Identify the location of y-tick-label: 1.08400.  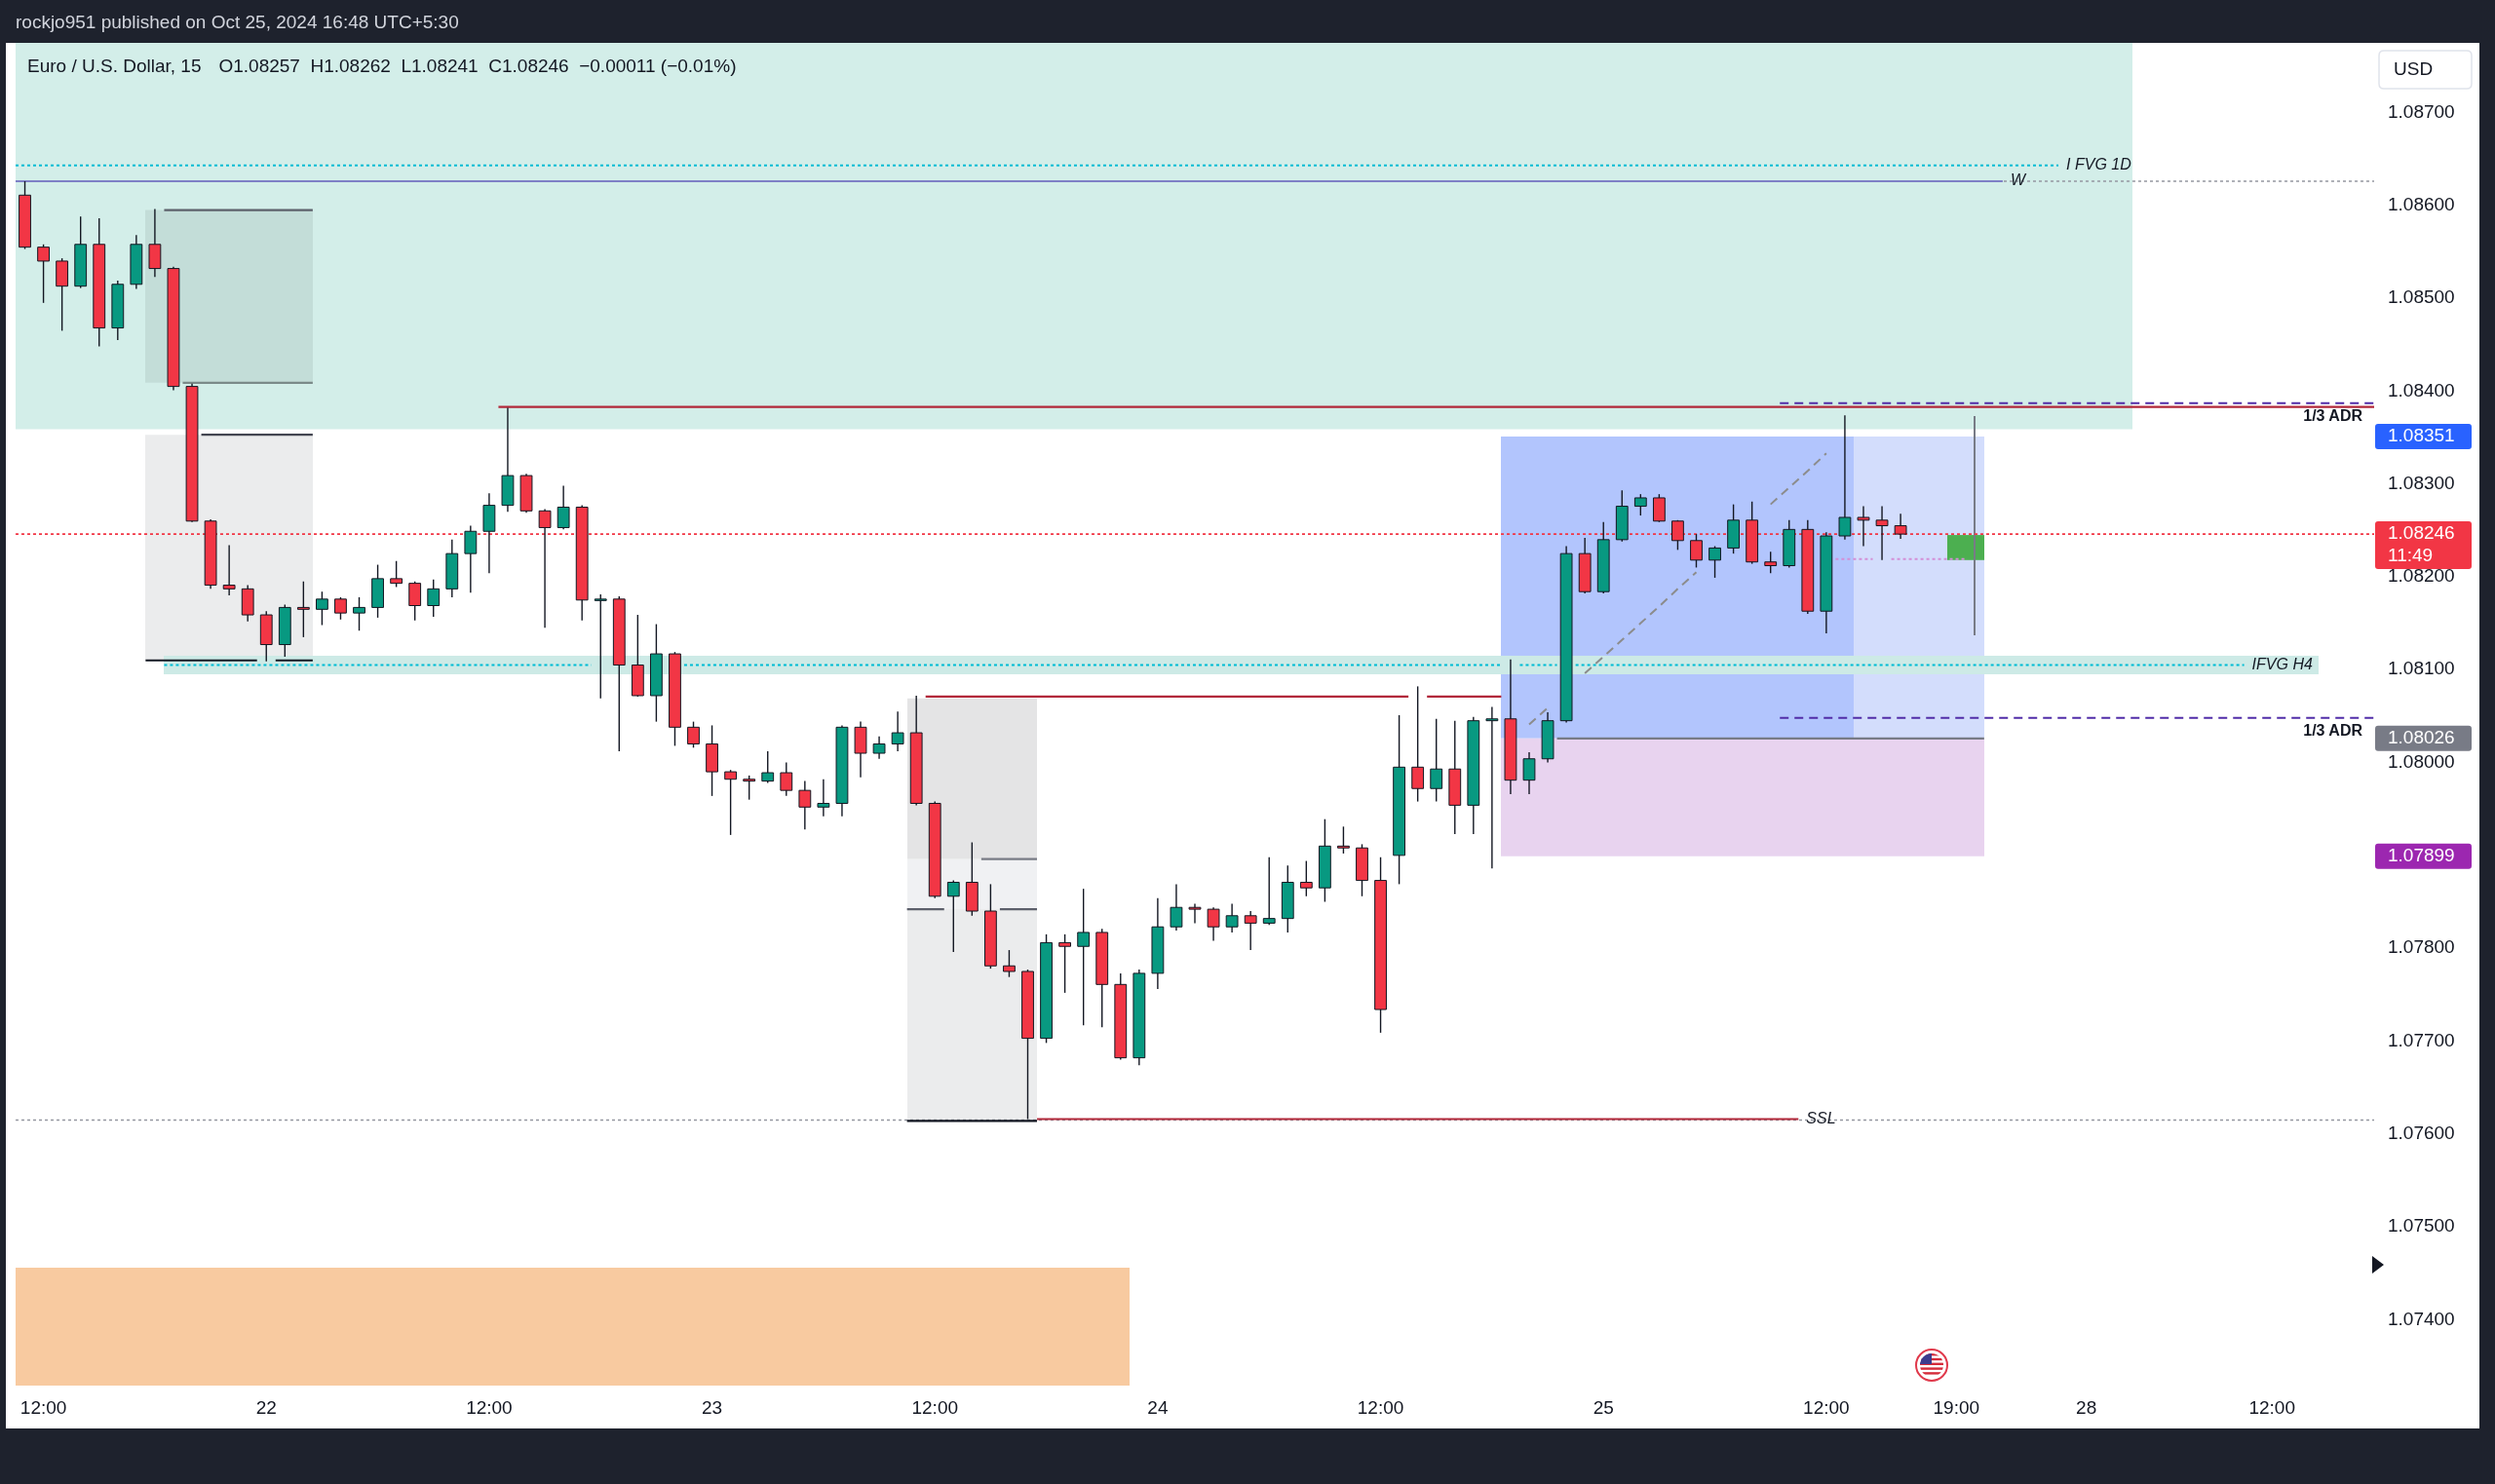
(2421, 389).